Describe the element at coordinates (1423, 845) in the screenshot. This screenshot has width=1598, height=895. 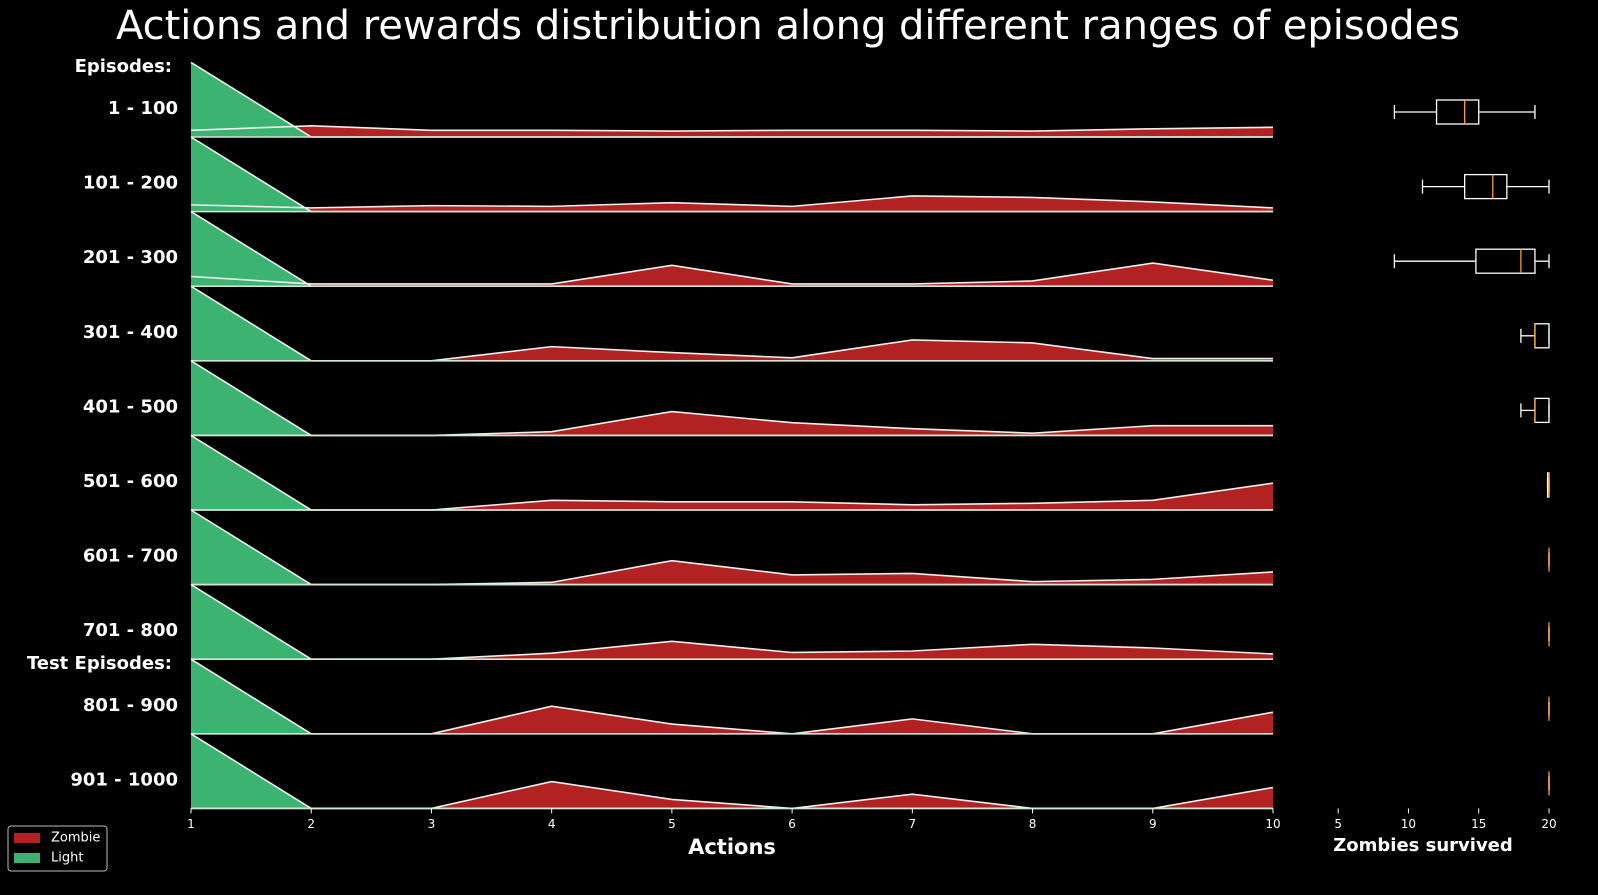
I see `x-axis-label: Zombies survived` at that location.